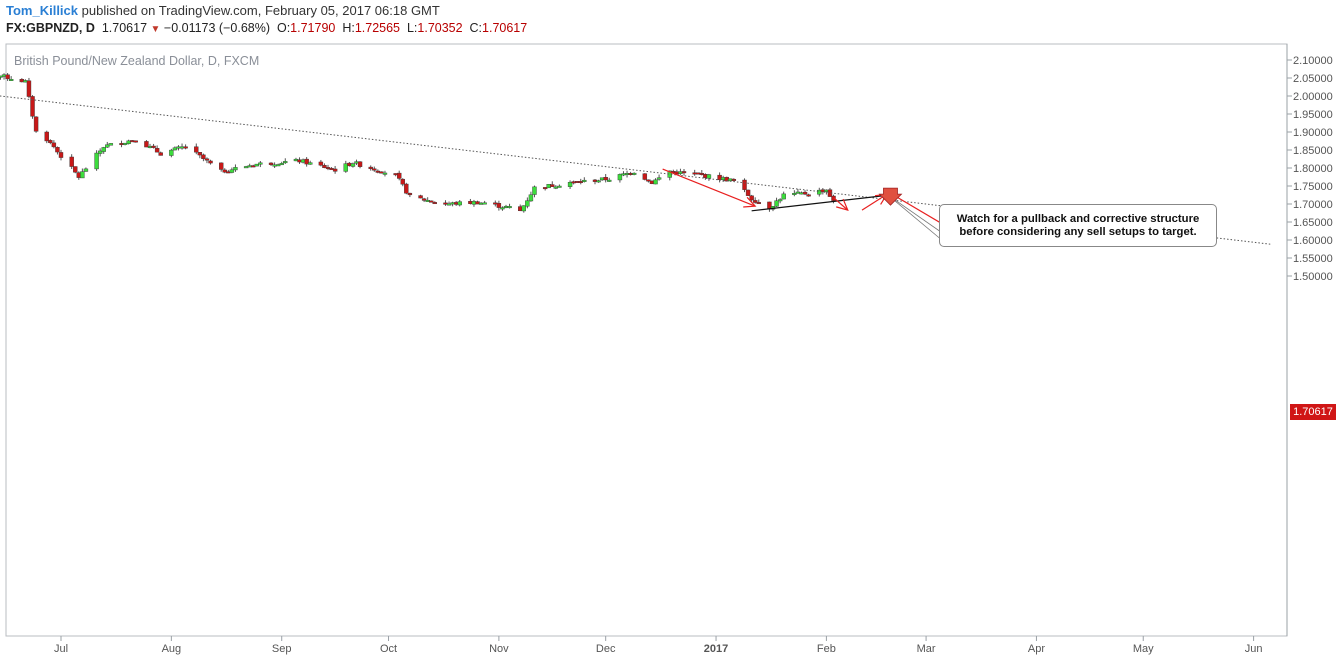 This screenshot has height=662, width=1344. What do you see at coordinates (1313, 151) in the screenshot?
I see `y-tick-label: 1.85000` at bounding box center [1313, 151].